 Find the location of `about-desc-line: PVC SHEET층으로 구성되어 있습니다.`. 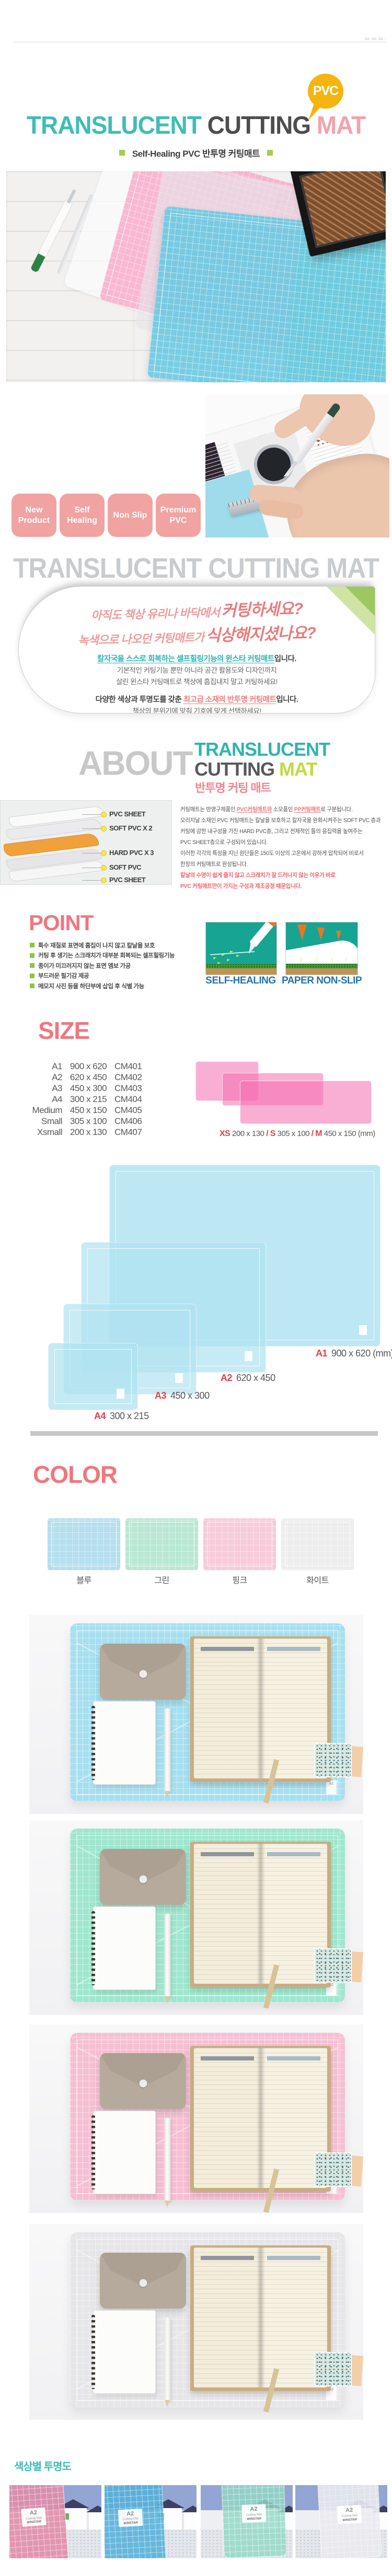

about-desc-line: PVC SHEET층으로 구성되어 있습니다. is located at coordinates (224, 842).